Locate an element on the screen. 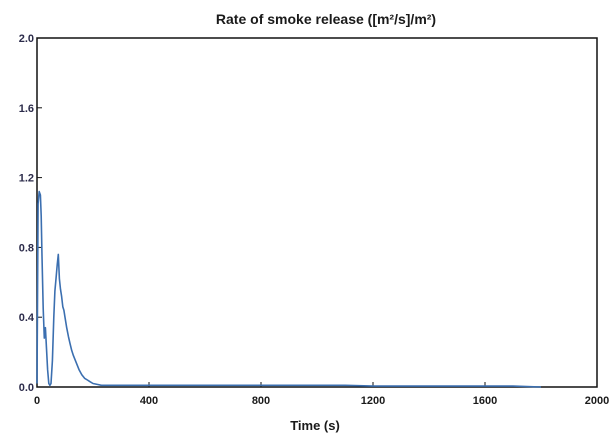 The width and height of the screenshot is (616, 435). y-axis-ticks: 0.0 0.4 0.8 1.2 1.6 2.0 is located at coordinates (30, 213).